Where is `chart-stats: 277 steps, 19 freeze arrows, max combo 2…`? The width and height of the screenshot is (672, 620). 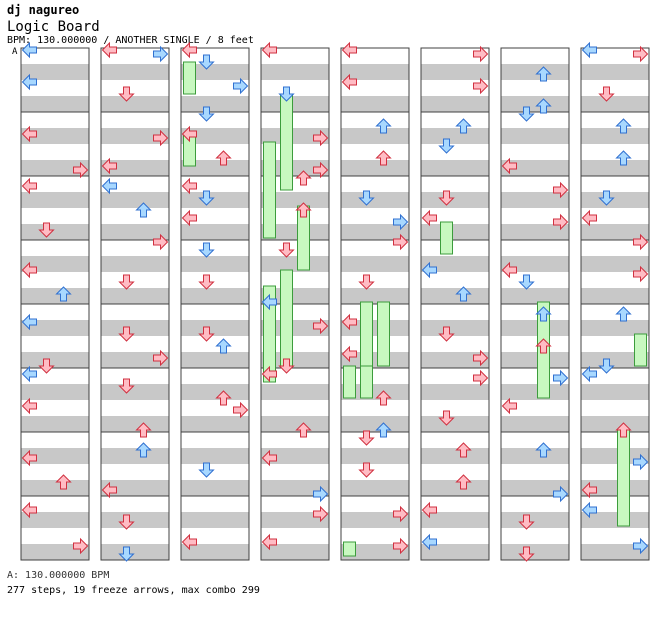 chart-stats: 277 steps, 19 freeze arrows, max combo 2… is located at coordinates (133, 590).